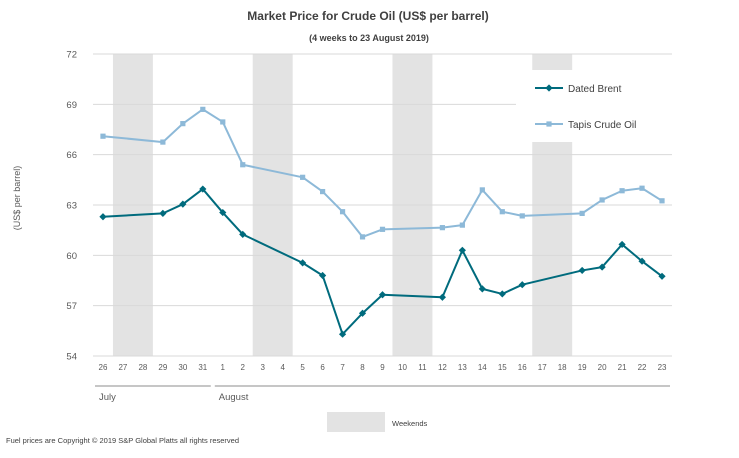 The width and height of the screenshot is (739, 458). Describe the element at coordinates (223, 367) in the screenshot. I see `x-tick-1: 1` at that location.